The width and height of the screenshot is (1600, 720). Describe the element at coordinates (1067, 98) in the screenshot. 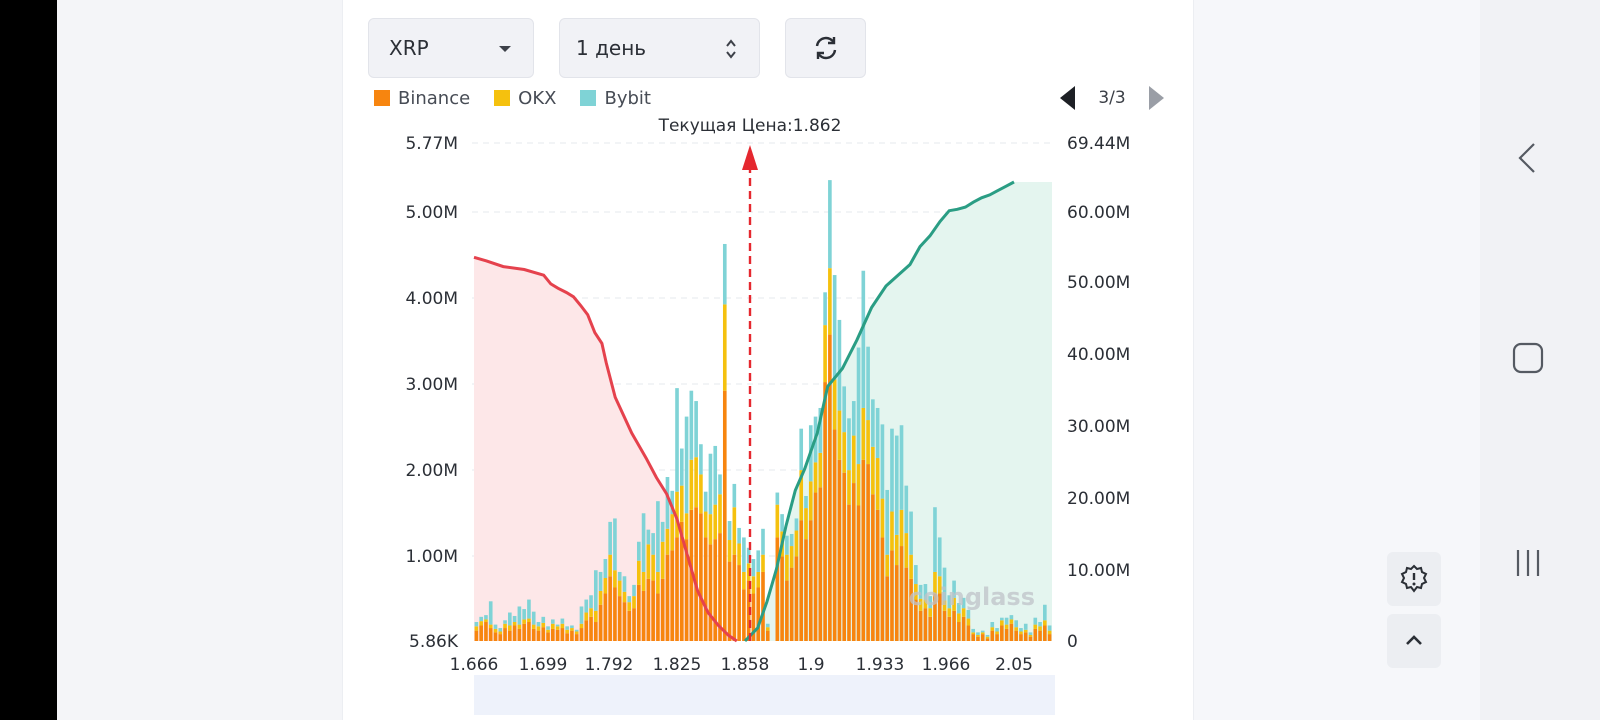

I see `pager-prev-icon` at that location.